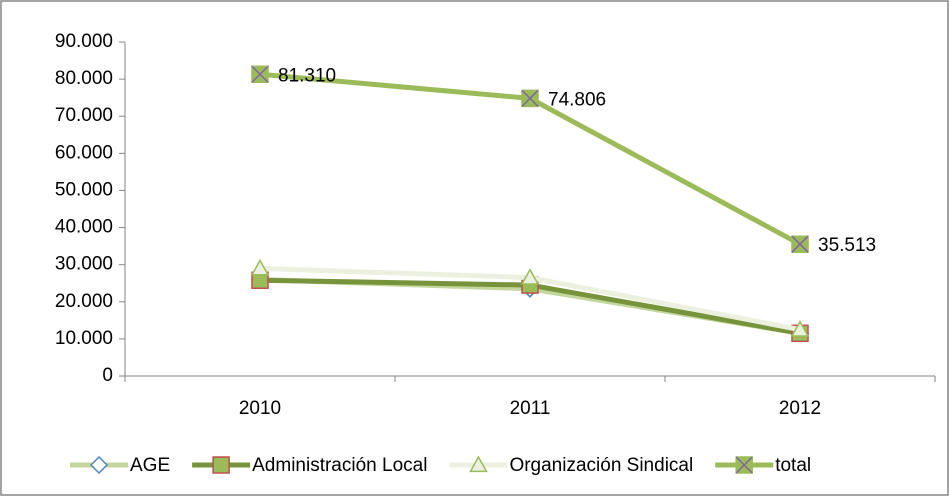  Describe the element at coordinates (84, 78) in the screenshot. I see `y-tick-label: 80.000` at that location.